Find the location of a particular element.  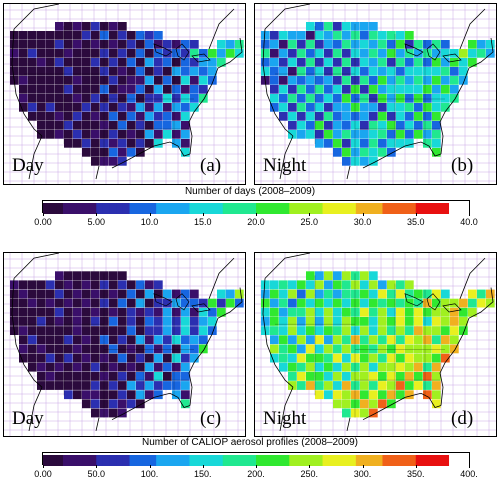

east-coast-line is located at coordinates (215, 96).